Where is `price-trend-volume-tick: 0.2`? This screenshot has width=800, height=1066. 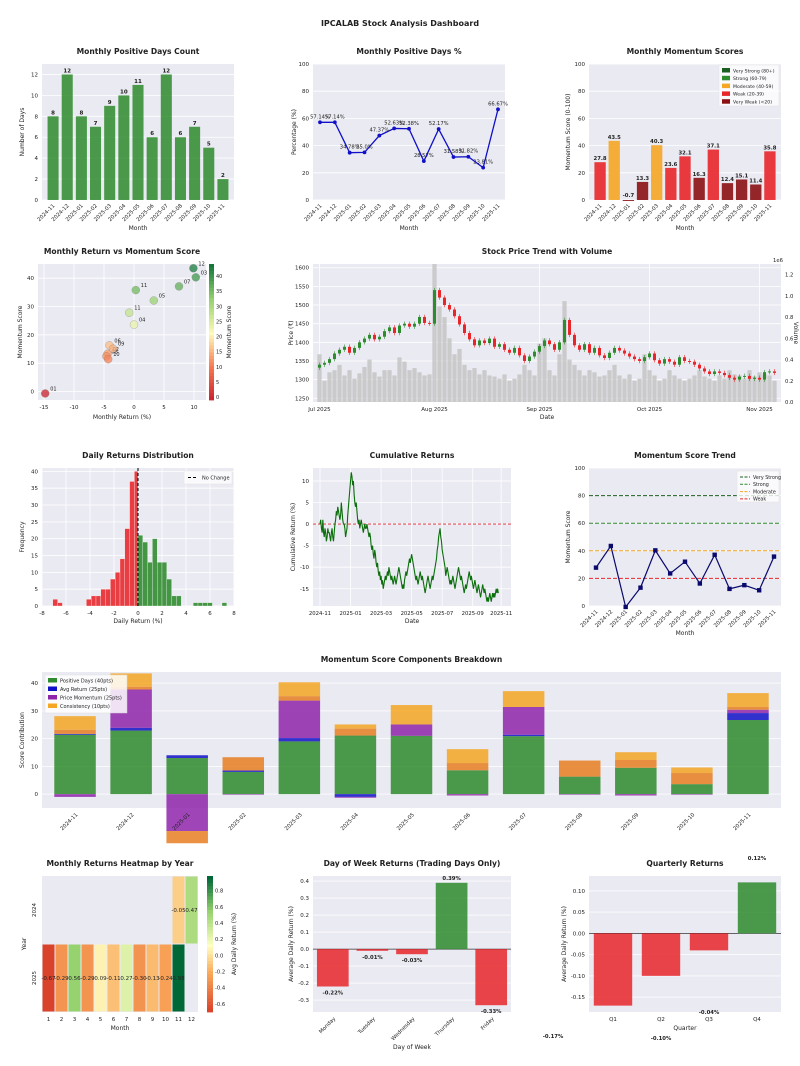
price-trend-volume-tick: 0.2 is located at coordinates (789, 382).